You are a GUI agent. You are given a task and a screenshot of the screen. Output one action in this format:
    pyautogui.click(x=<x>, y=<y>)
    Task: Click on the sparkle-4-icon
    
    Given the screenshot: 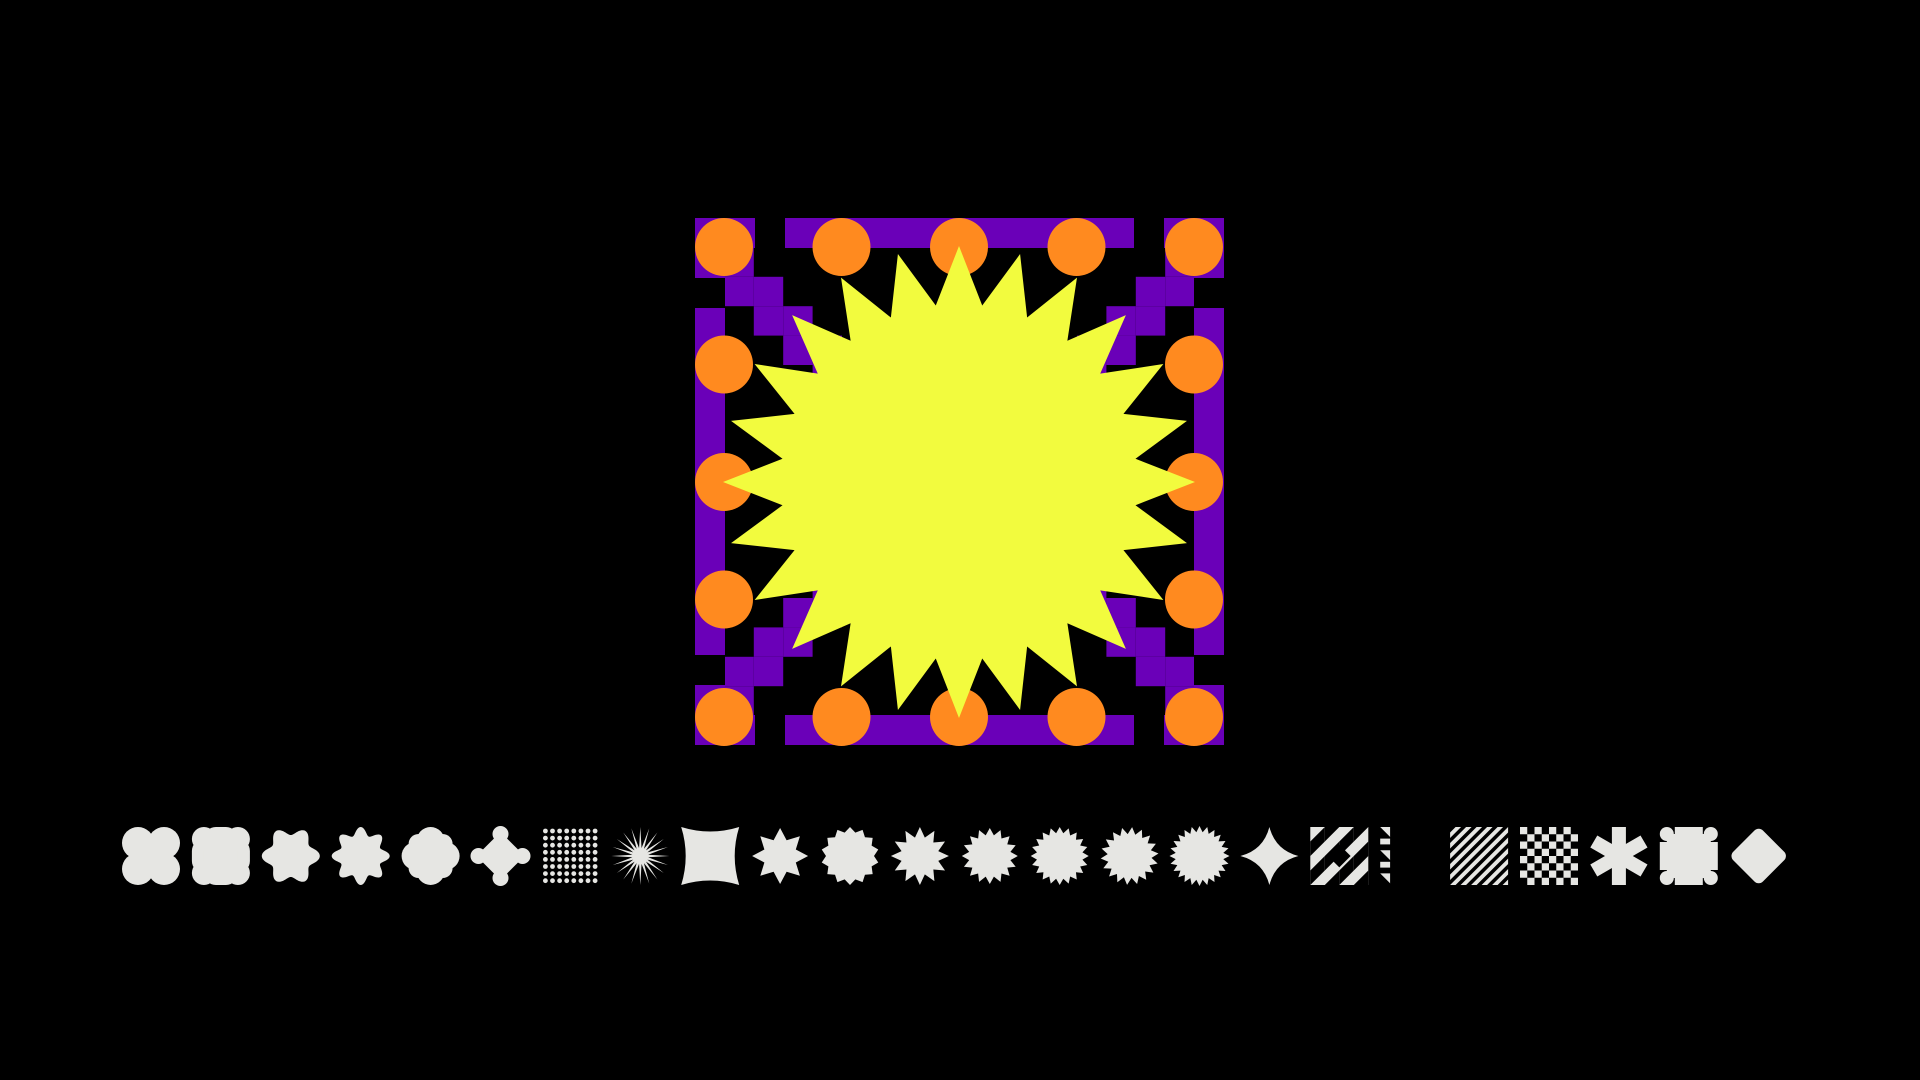 What is the action you would take?
    pyautogui.click(x=1269, y=856)
    